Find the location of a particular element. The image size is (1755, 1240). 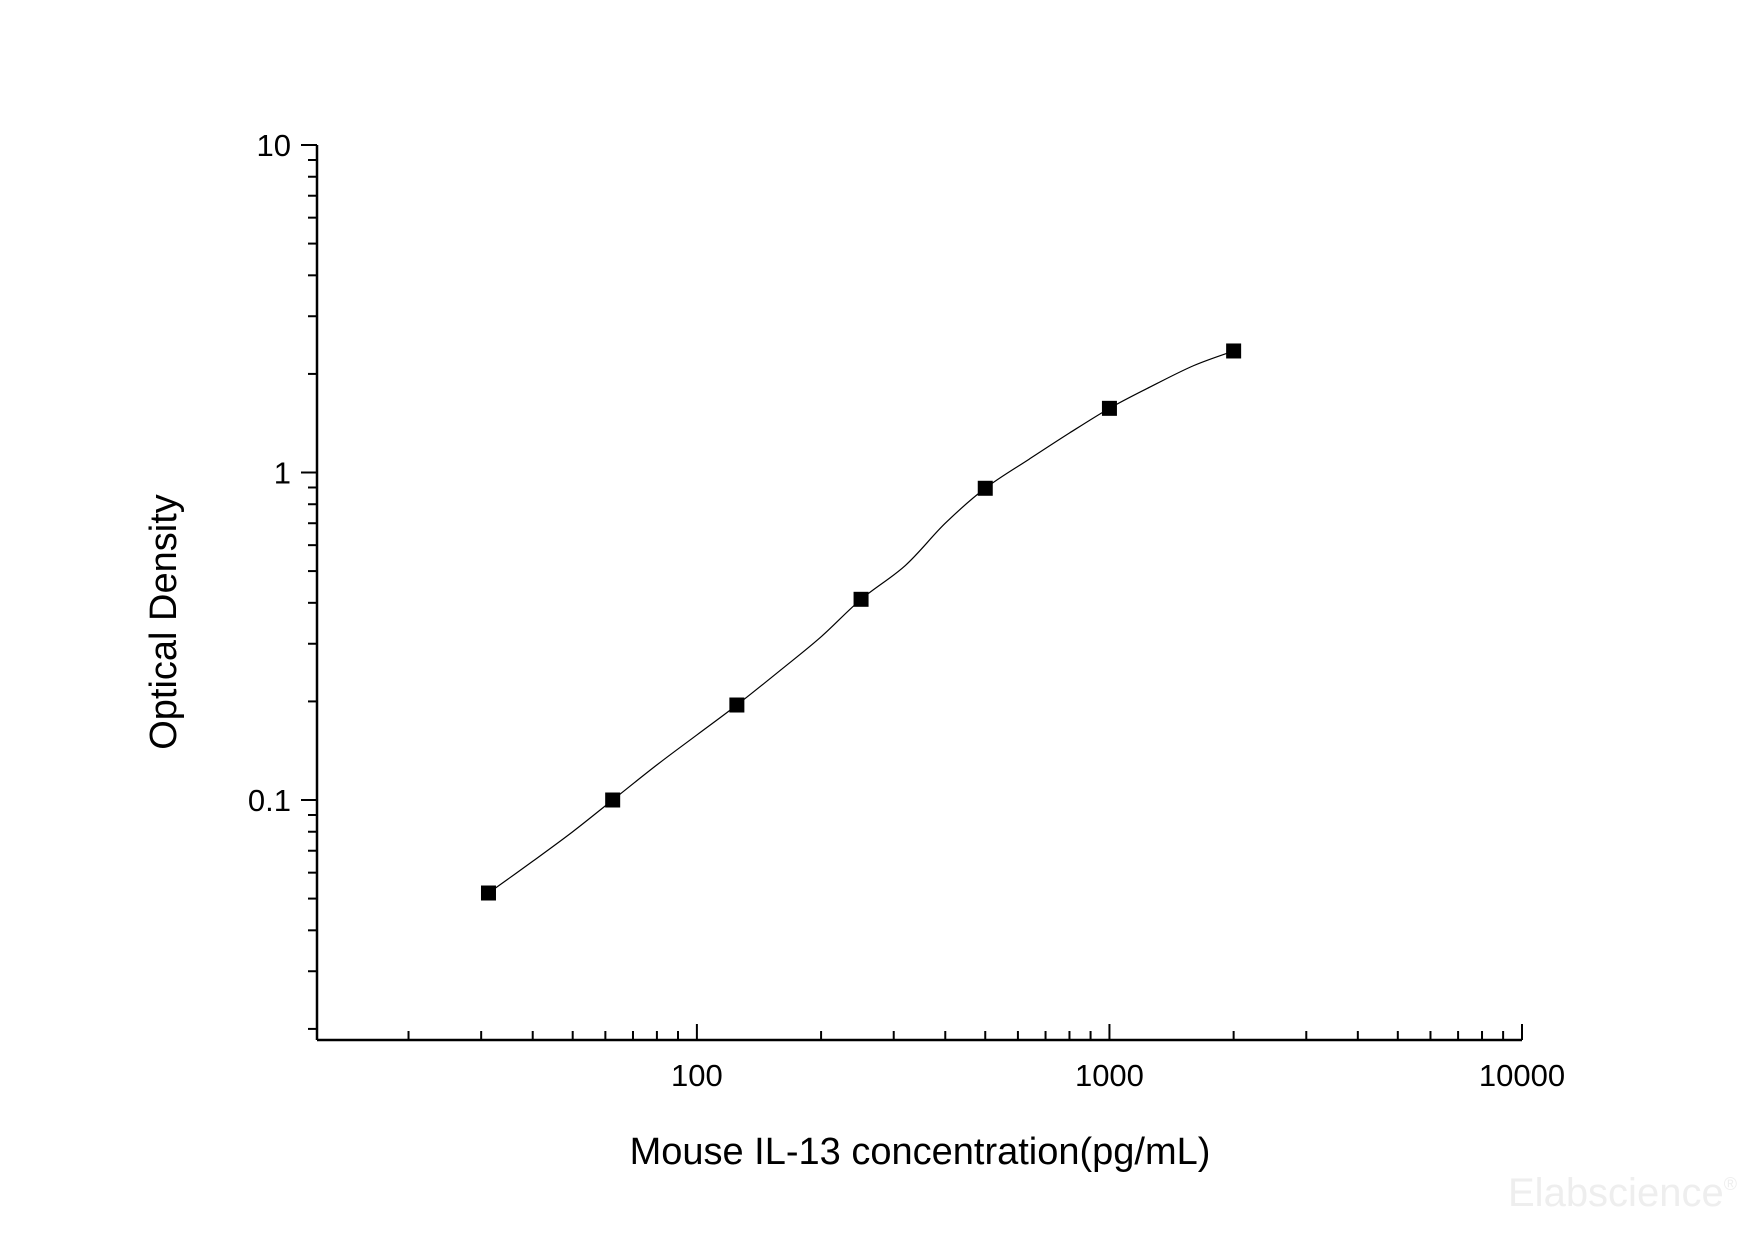

y-major-ticks is located at coordinates (309, 472).